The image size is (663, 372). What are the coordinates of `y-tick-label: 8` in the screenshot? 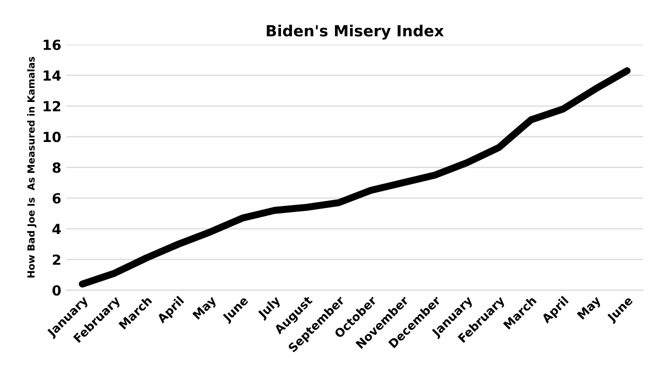 It's located at (56, 167).